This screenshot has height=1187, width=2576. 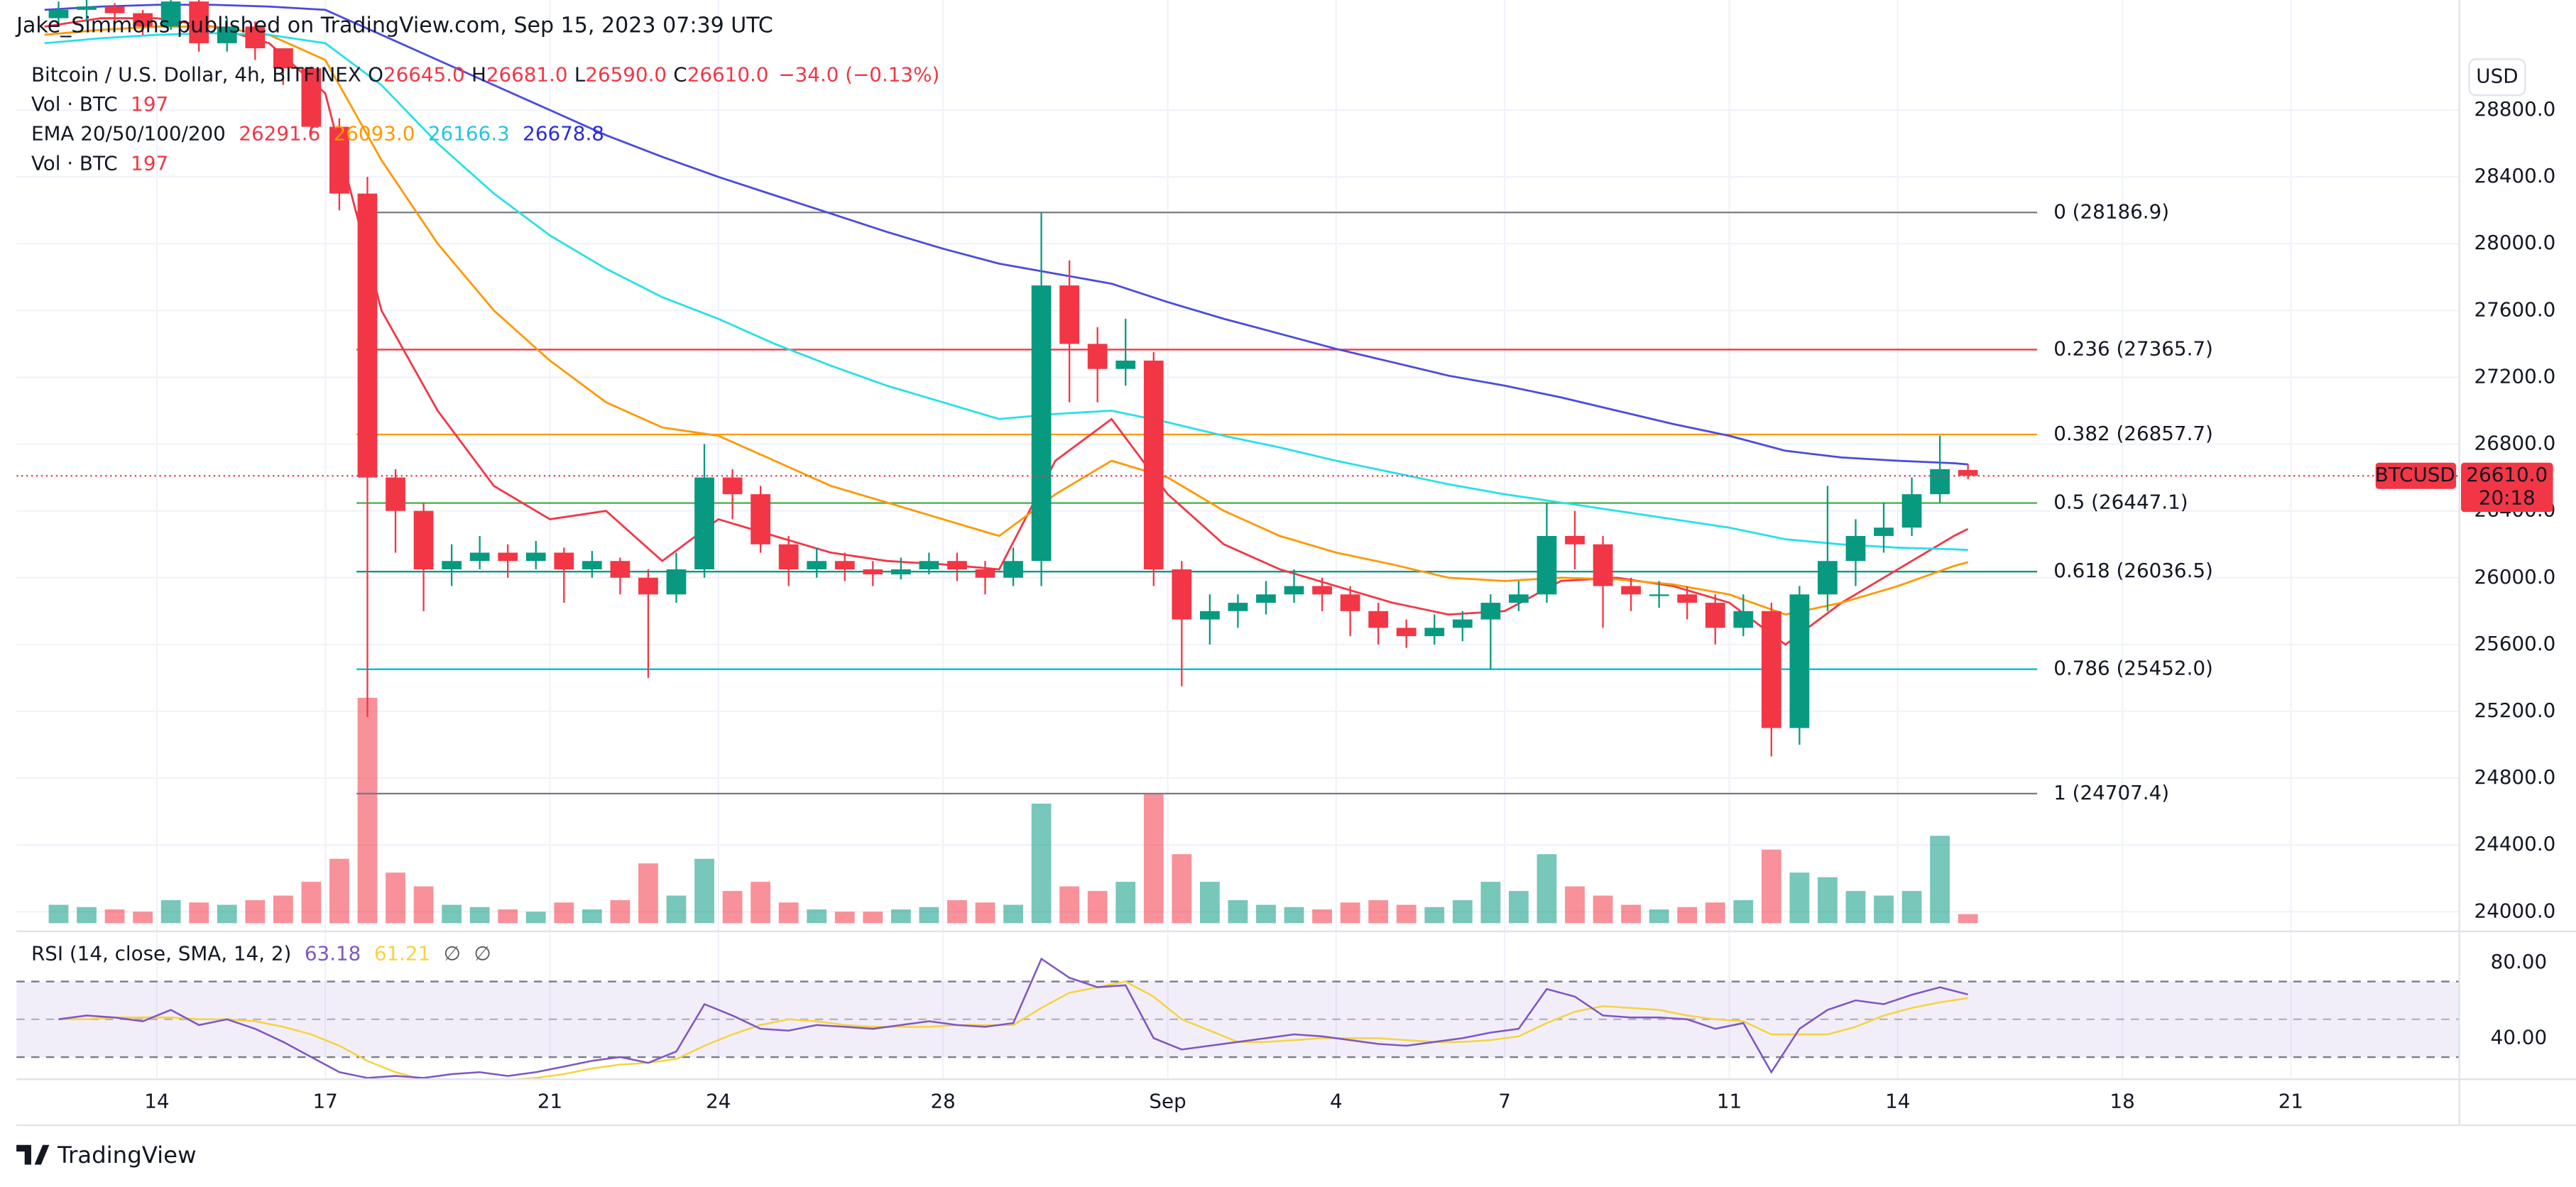 I want to click on price-tag, so click(x=2507, y=487).